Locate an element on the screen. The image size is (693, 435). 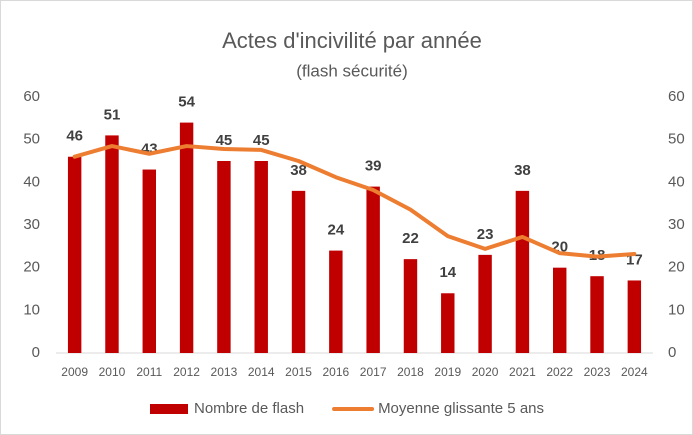
x-tick-label: 2011 is located at coordinates (149, 372).